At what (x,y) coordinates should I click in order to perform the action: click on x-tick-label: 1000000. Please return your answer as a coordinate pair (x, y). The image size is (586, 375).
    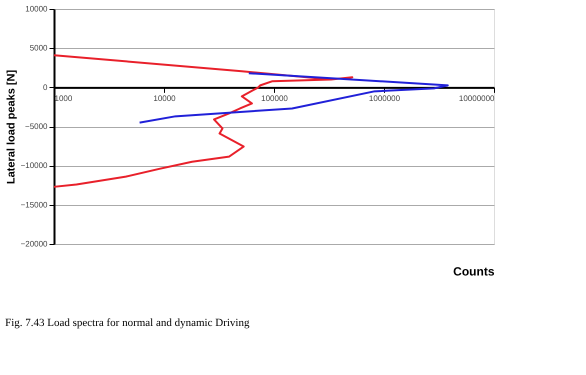
    Looking at the image, I should click on (384, 98).